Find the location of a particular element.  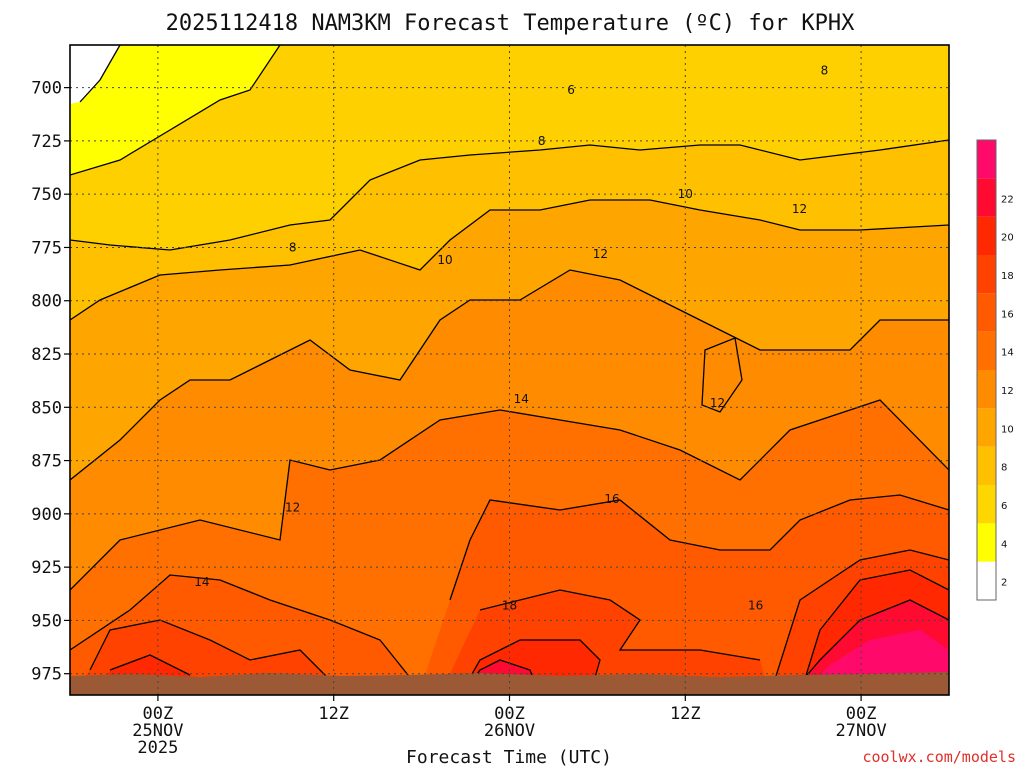

y-tick-label: 875 is located at coordinates (46, 462).